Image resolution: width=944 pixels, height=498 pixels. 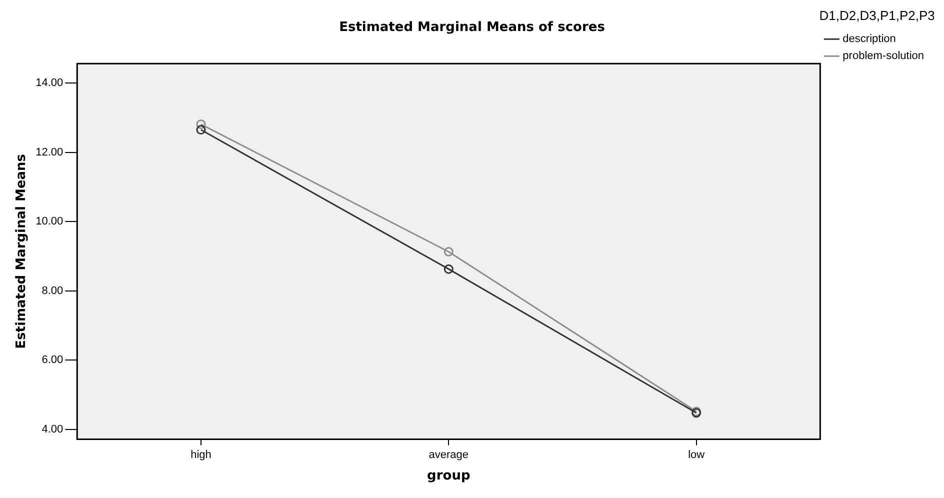 I want to click on legend-label: problem-solution, so click(x=883, y=56).